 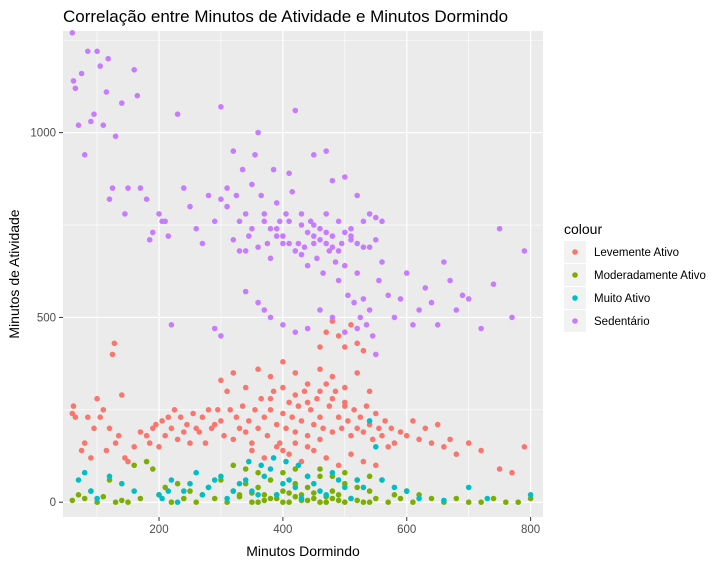 I want to click on legend-item: Muito Ativo, so click(x=607, y=298).